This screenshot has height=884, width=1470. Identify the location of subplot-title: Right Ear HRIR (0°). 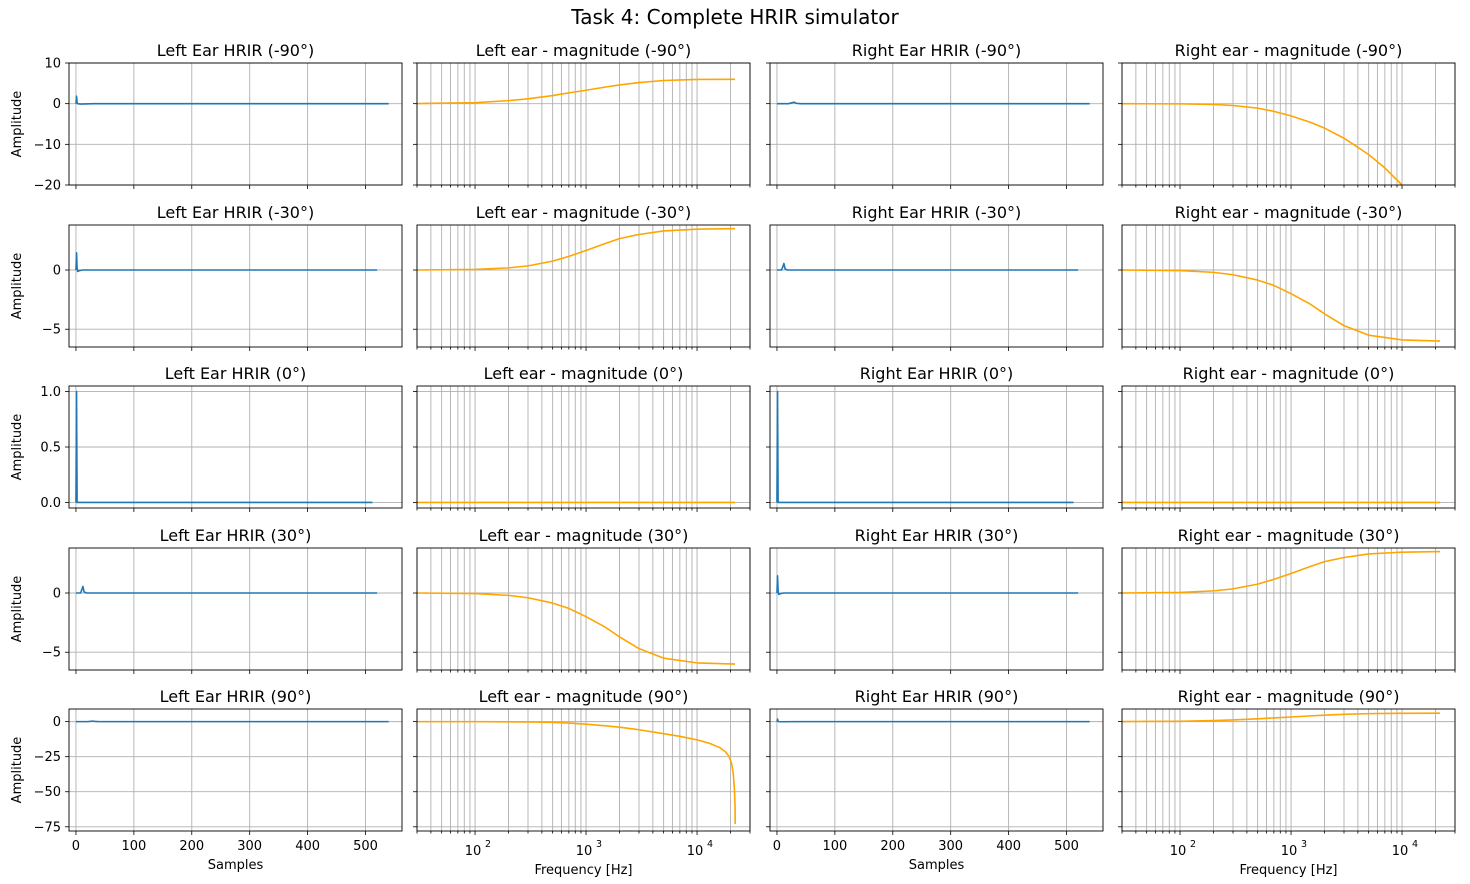
(937, 373).